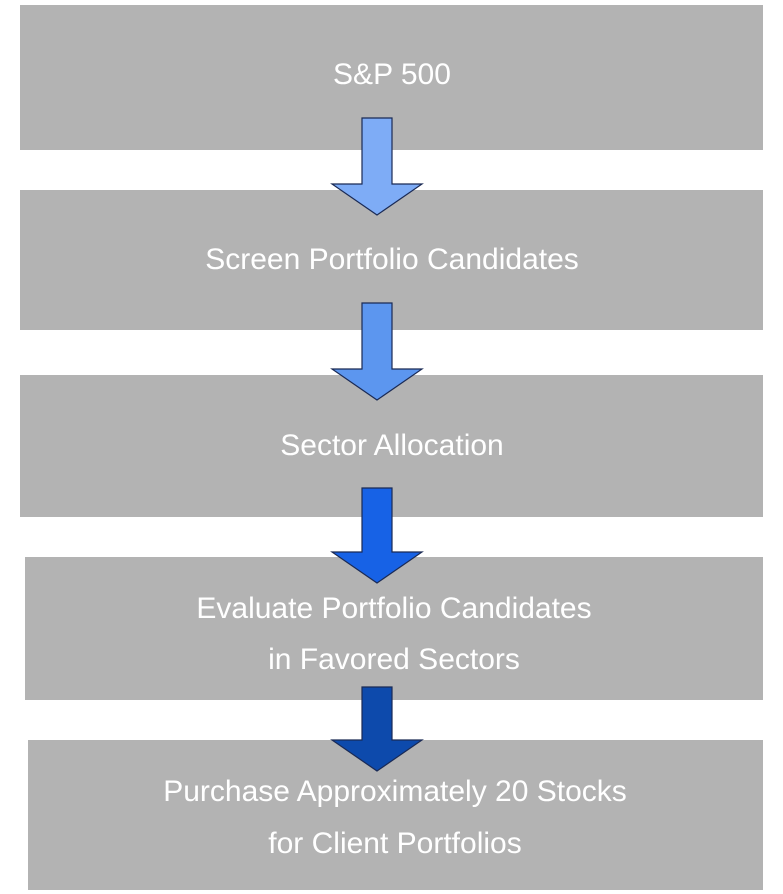 The image size is (783, 894). What do you see at coordinates (394, 843) in the screenshot?
I see `step-text: for Client Portfolios` at bounding box center [394, 843].